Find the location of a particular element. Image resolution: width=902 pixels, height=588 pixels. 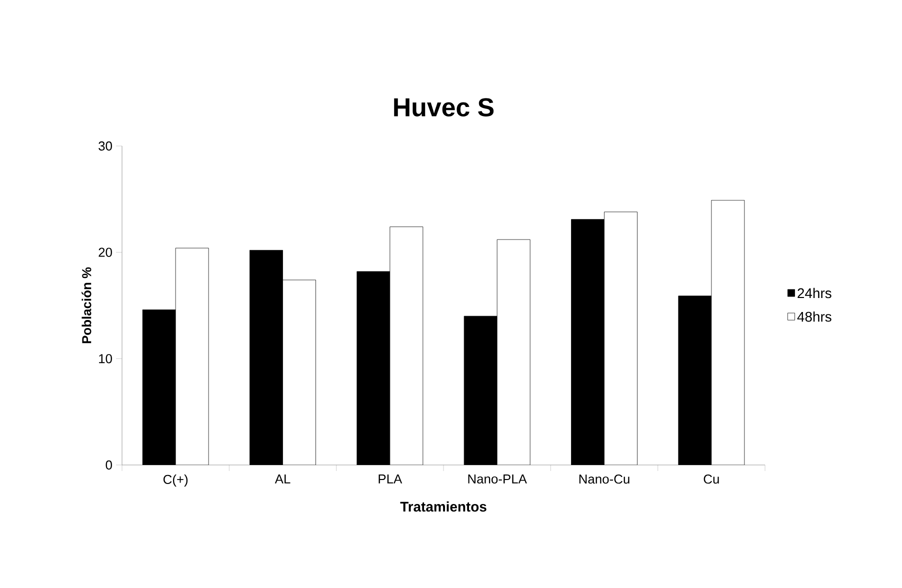

y-tick-label: 10 is located at coordinates (105, 359).